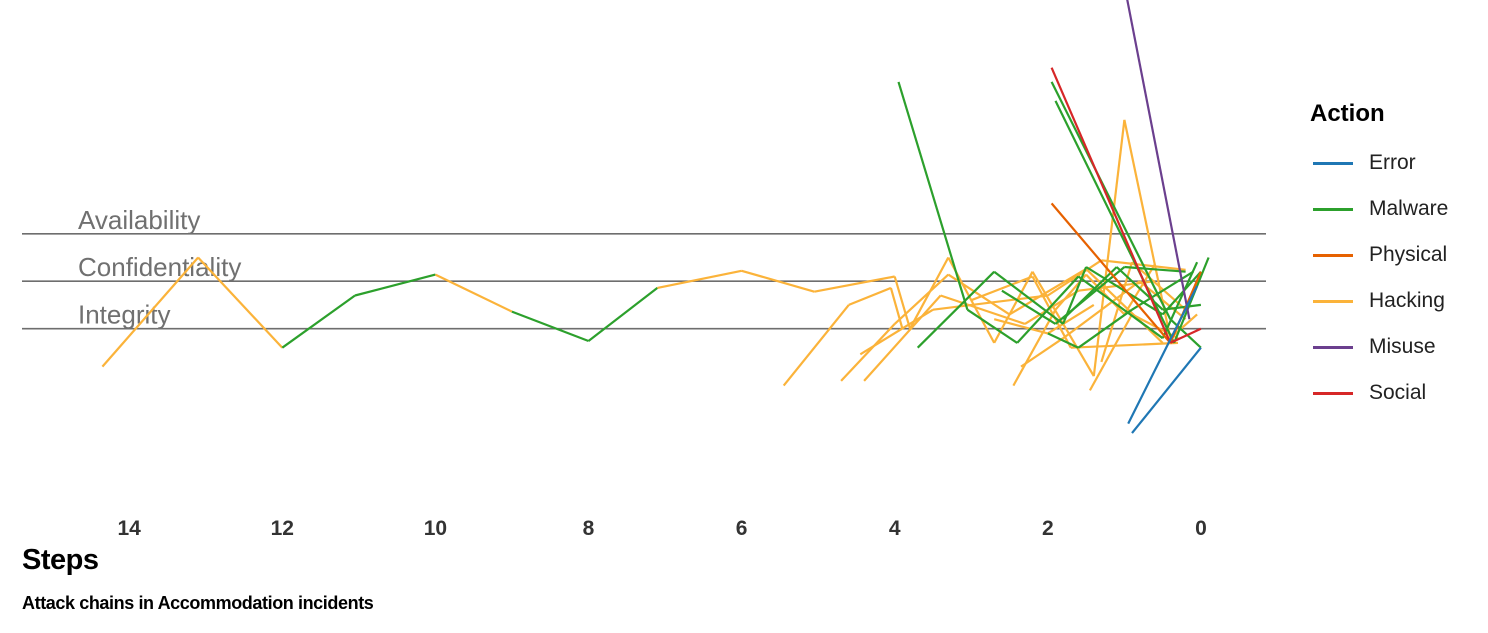 The image size is (1488, 633). What do you see at coordinates (589, 528) in the screenshot?
I see `x-tick-label-8: 8` at bounding box center [589, 528].